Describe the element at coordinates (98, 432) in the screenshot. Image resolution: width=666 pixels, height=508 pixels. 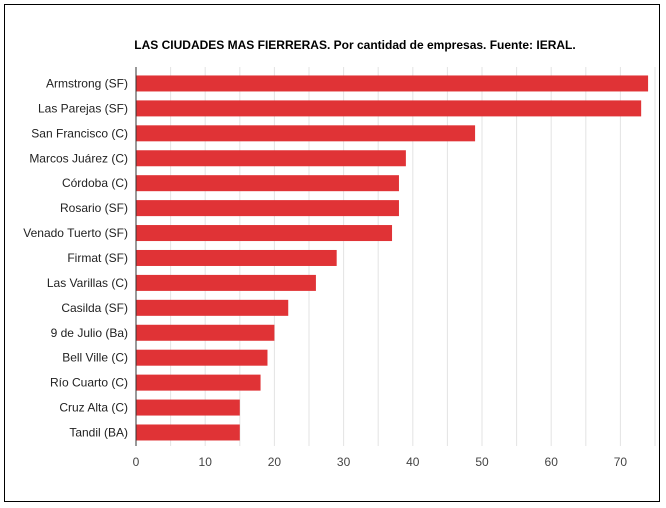
I see `category-label: Tandil (BA)` at that location.